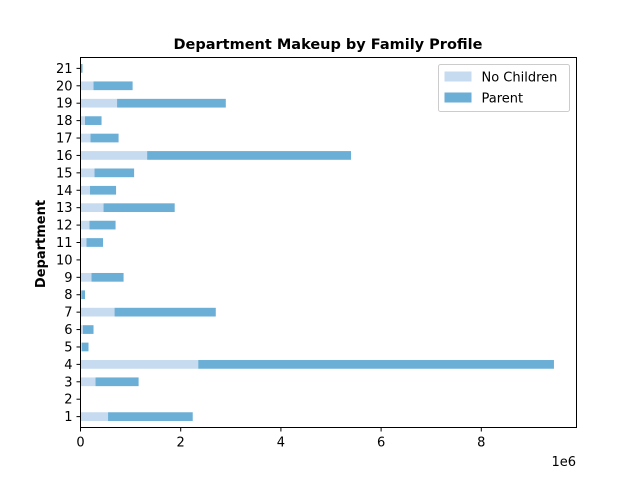 This screenshot has width=640, height=484. I want to click on y-tick-label: 4, so click(68, 365).